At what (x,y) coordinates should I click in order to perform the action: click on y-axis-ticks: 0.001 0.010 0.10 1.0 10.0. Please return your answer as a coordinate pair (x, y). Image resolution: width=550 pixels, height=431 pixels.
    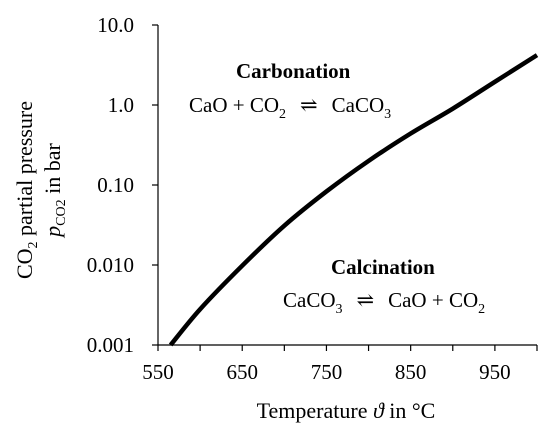
    Looking at the image, I should click on (122, 185).